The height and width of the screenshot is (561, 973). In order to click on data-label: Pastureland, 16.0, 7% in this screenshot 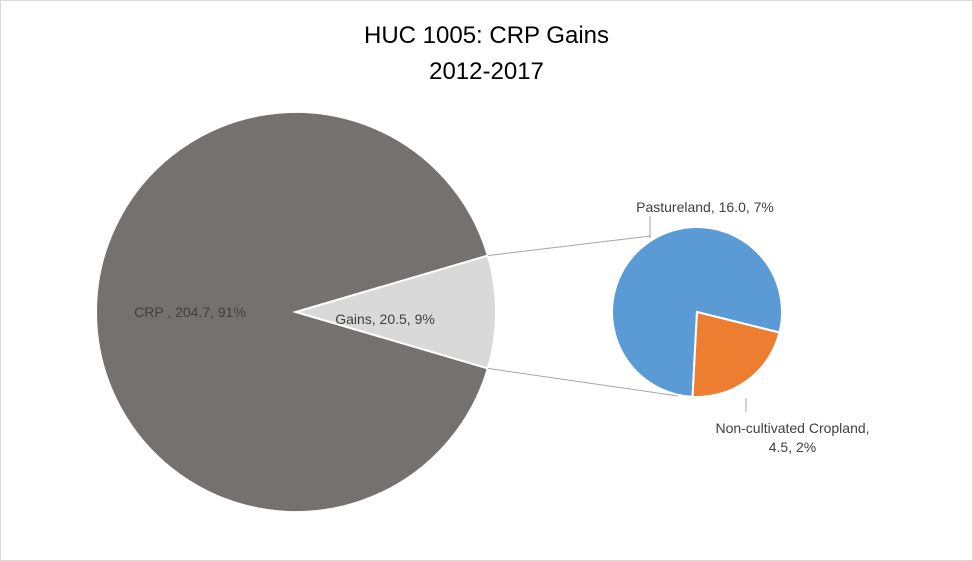, I will do `click(705, 207)`.